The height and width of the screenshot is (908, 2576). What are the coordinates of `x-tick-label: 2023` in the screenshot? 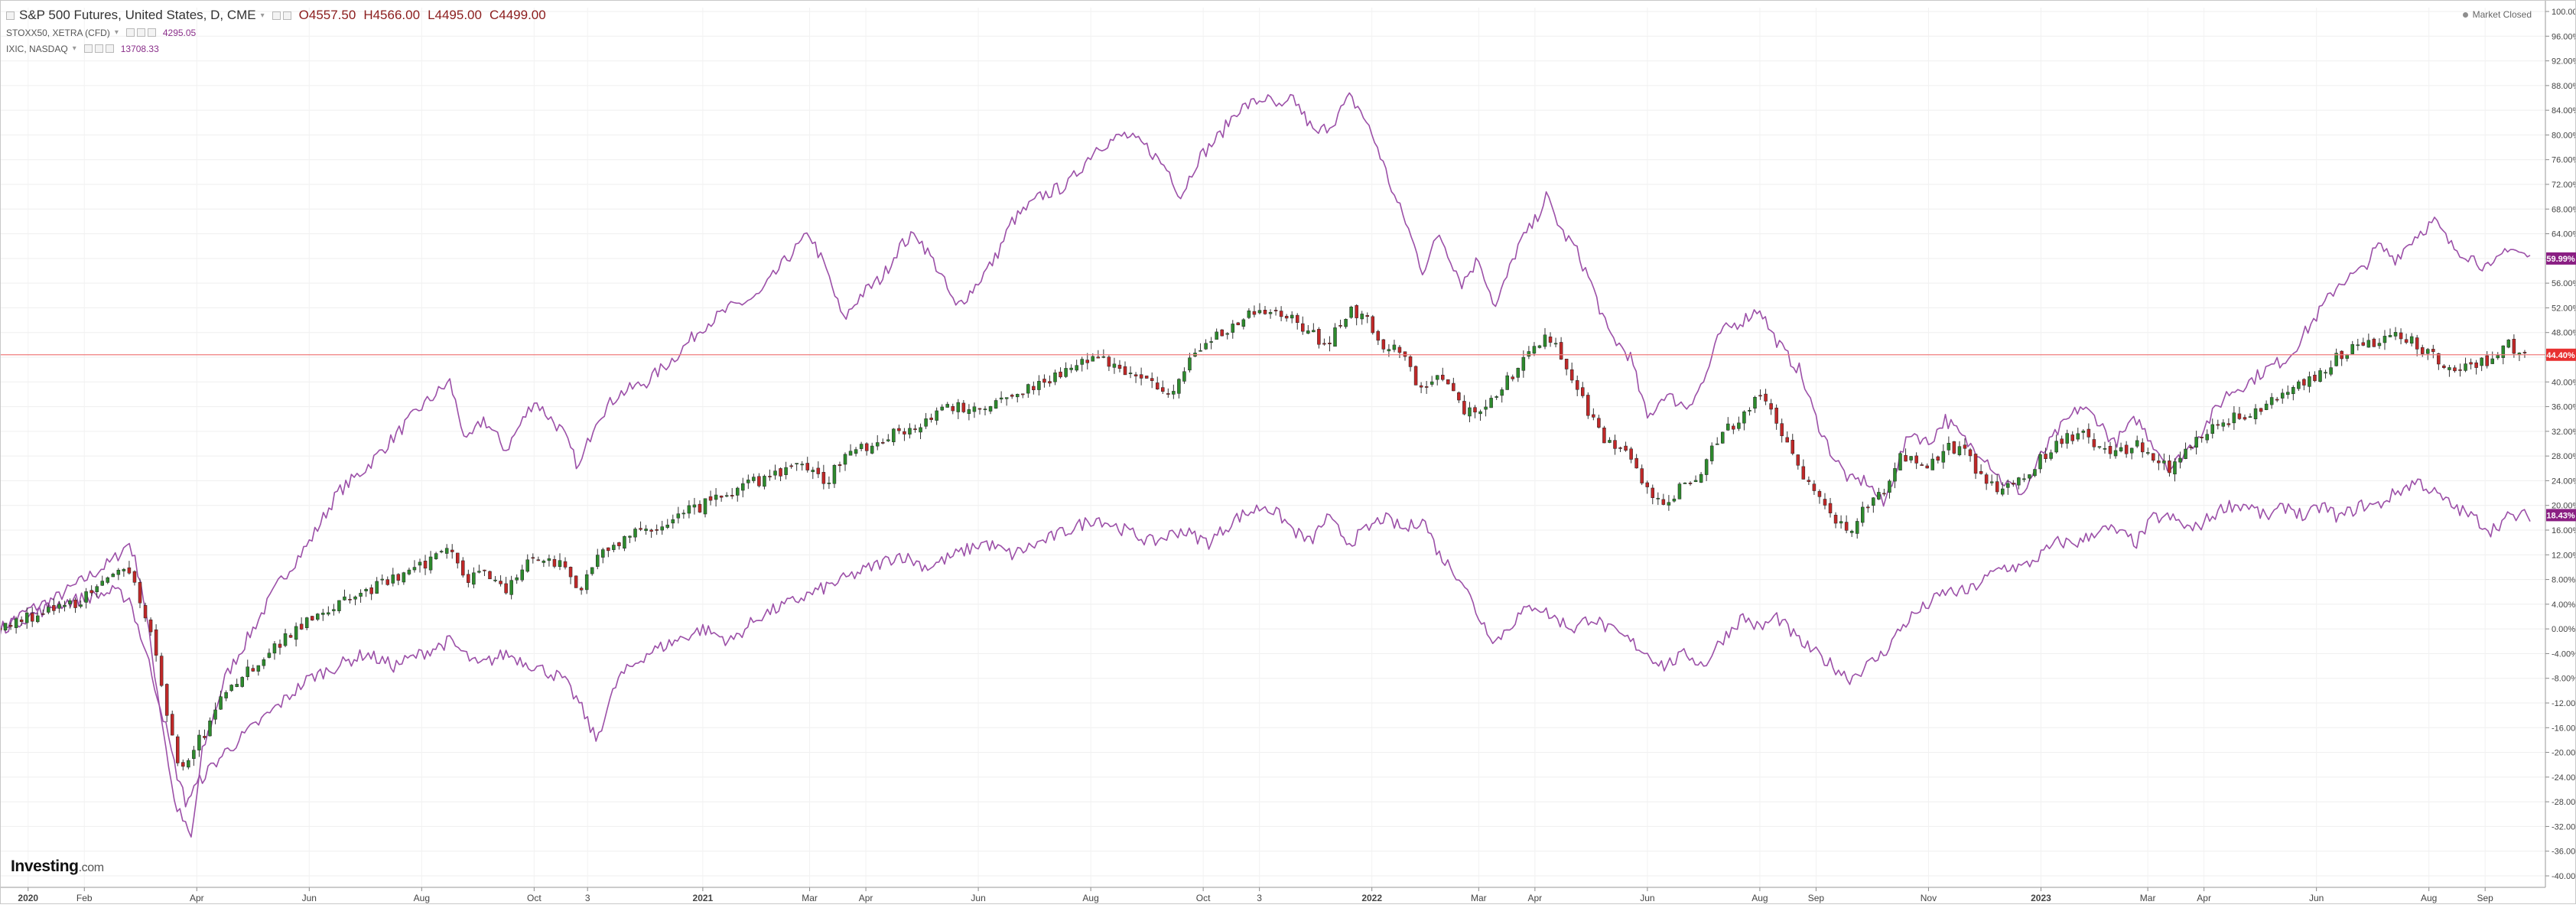 It's located at (2041, 898).